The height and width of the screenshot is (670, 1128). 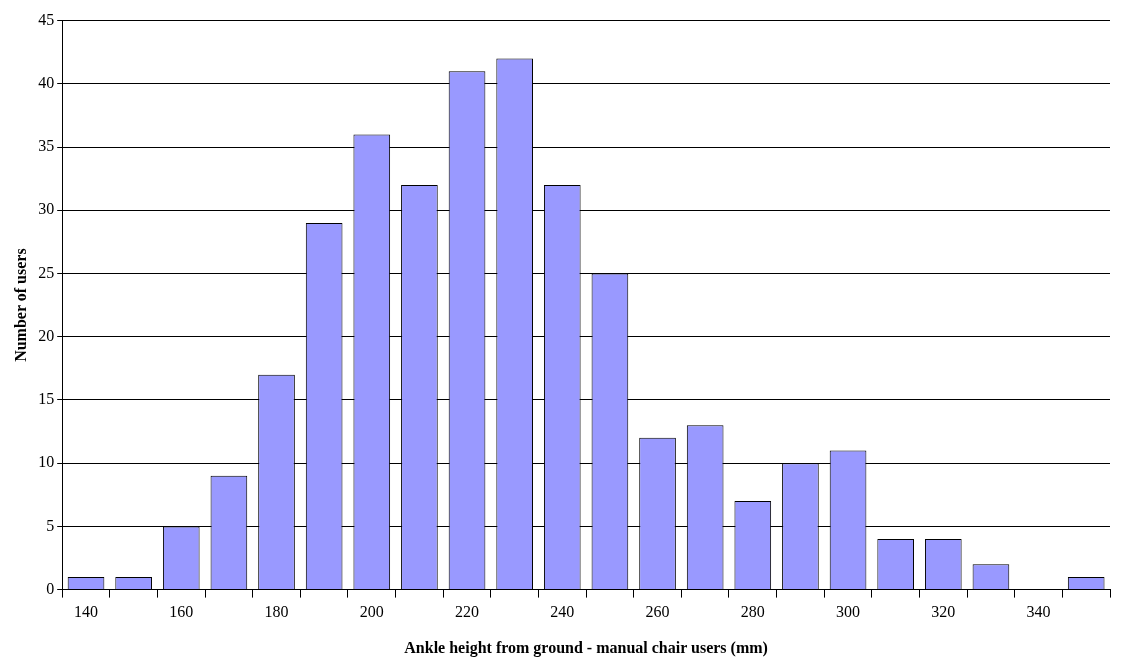 I want to click on x-tick-label: 220, so click(x=467, y=612).